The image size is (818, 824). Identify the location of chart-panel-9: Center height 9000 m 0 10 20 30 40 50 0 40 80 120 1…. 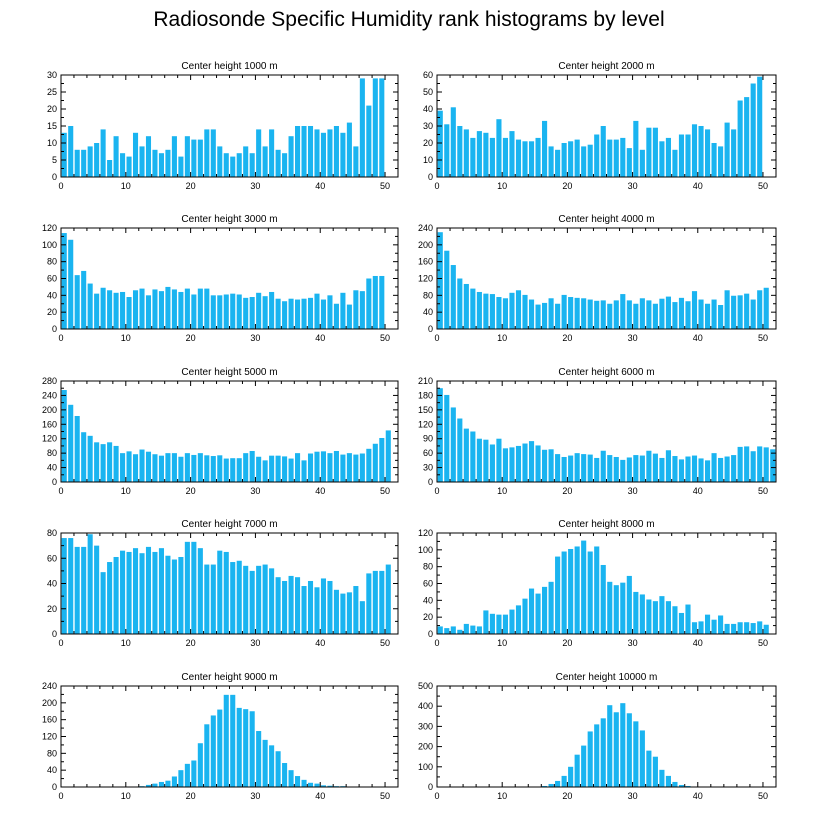
(220, 736).